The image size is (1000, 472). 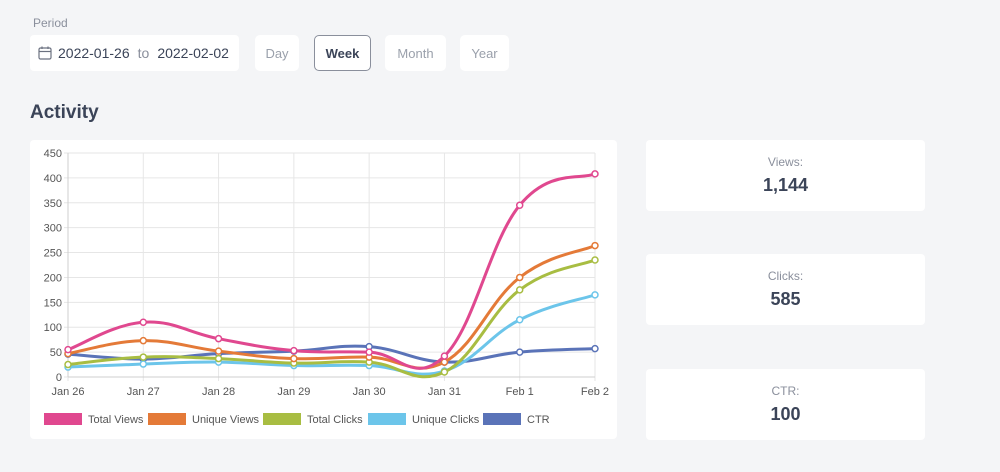 What do you see at coordinates (94, 53) in the screenshot?
I see `date-from: 2022-01-26` at bounding box center [94, 53].